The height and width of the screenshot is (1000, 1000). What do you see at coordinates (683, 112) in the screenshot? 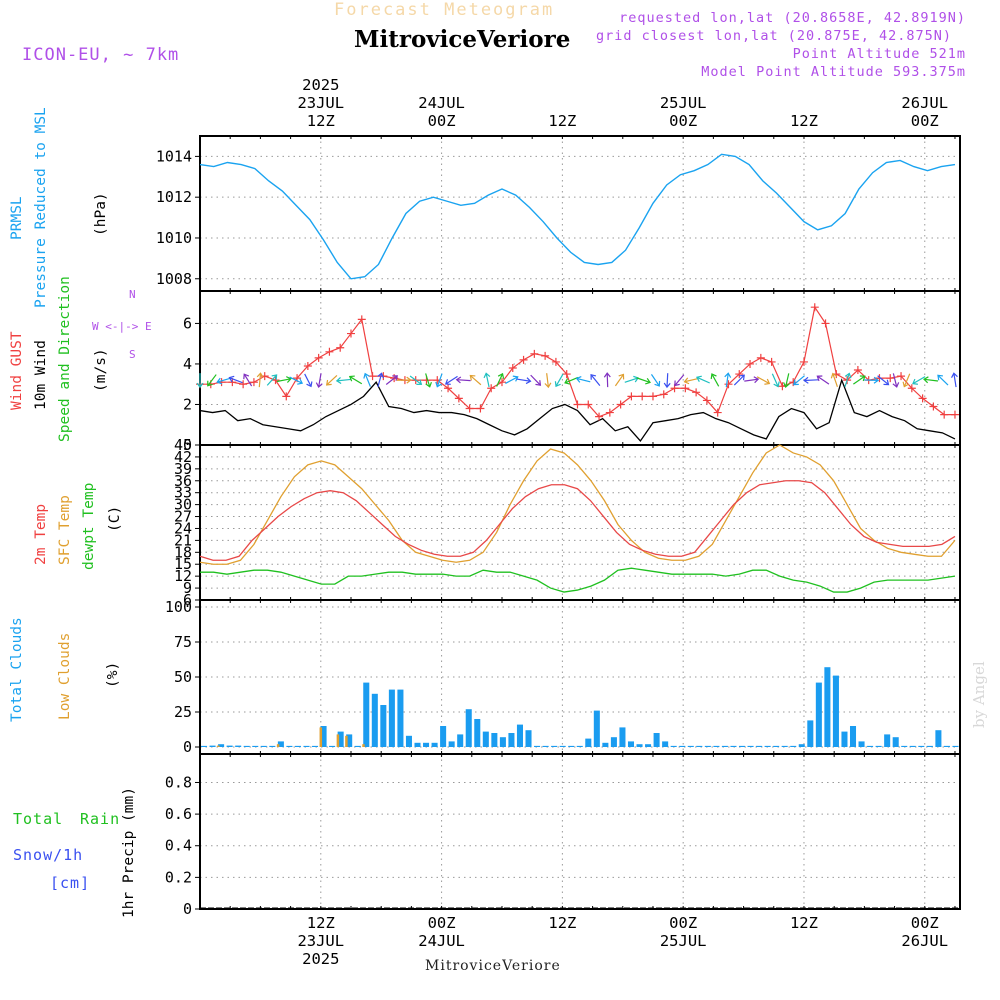
I see `top-time-label: 25JUL 00Z` at bounding box center [683, 112].